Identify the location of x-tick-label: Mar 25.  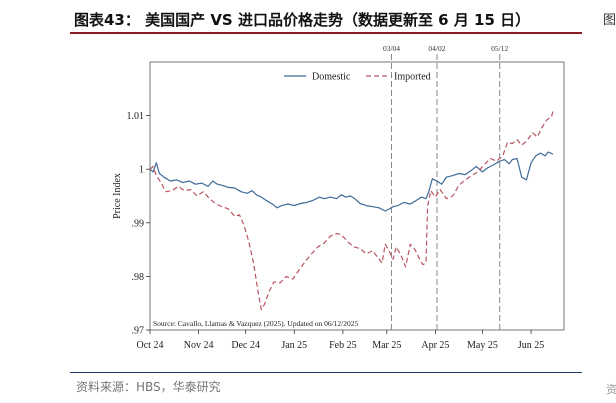
(386, 345).